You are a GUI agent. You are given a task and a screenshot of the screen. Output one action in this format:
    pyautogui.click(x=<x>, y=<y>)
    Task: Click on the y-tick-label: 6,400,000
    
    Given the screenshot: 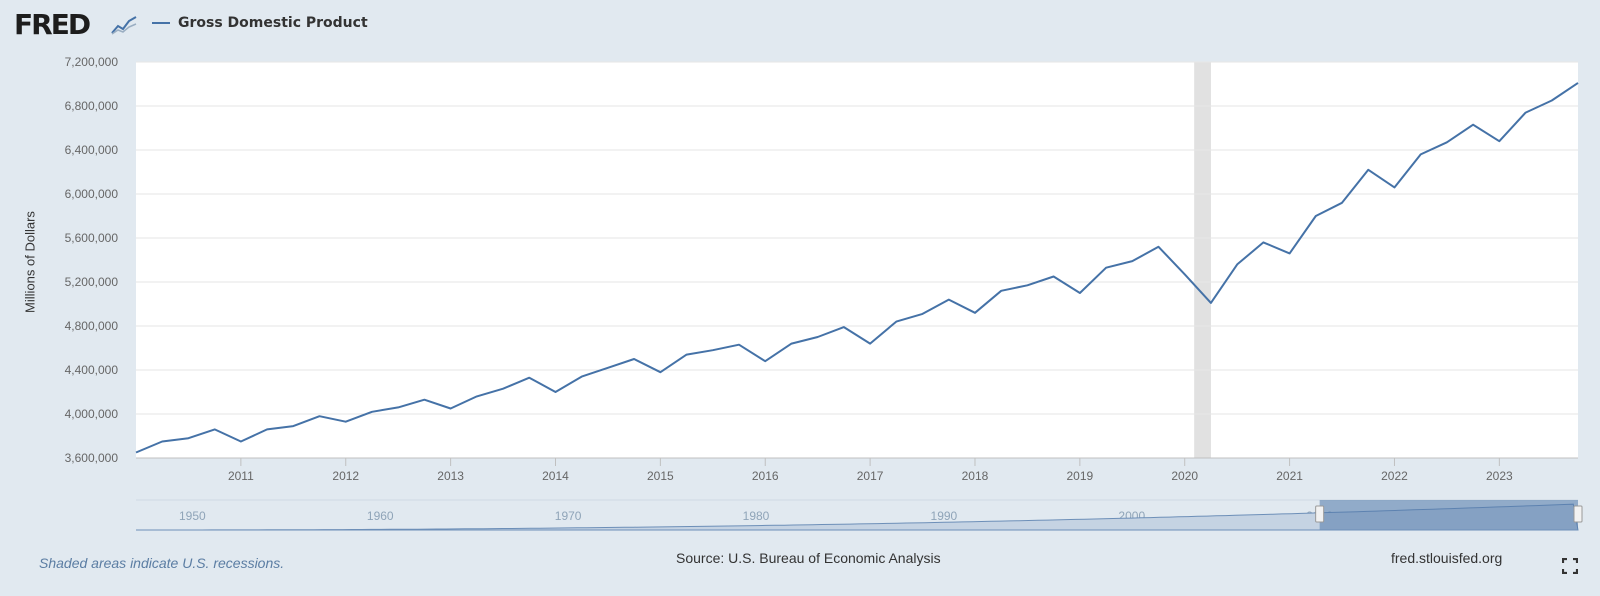 What is the action you would take?
    pyautogui.click(x=92, y=150)
    